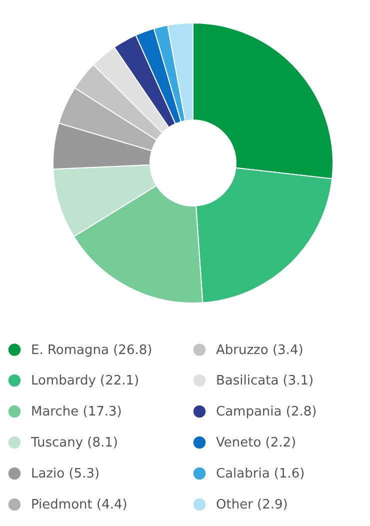 This screenshot has height=526, width=370. Describe the element at coordinates (79, 505) in the screenshot. I see `legend-label: Piedmont (4.4)` at that location.